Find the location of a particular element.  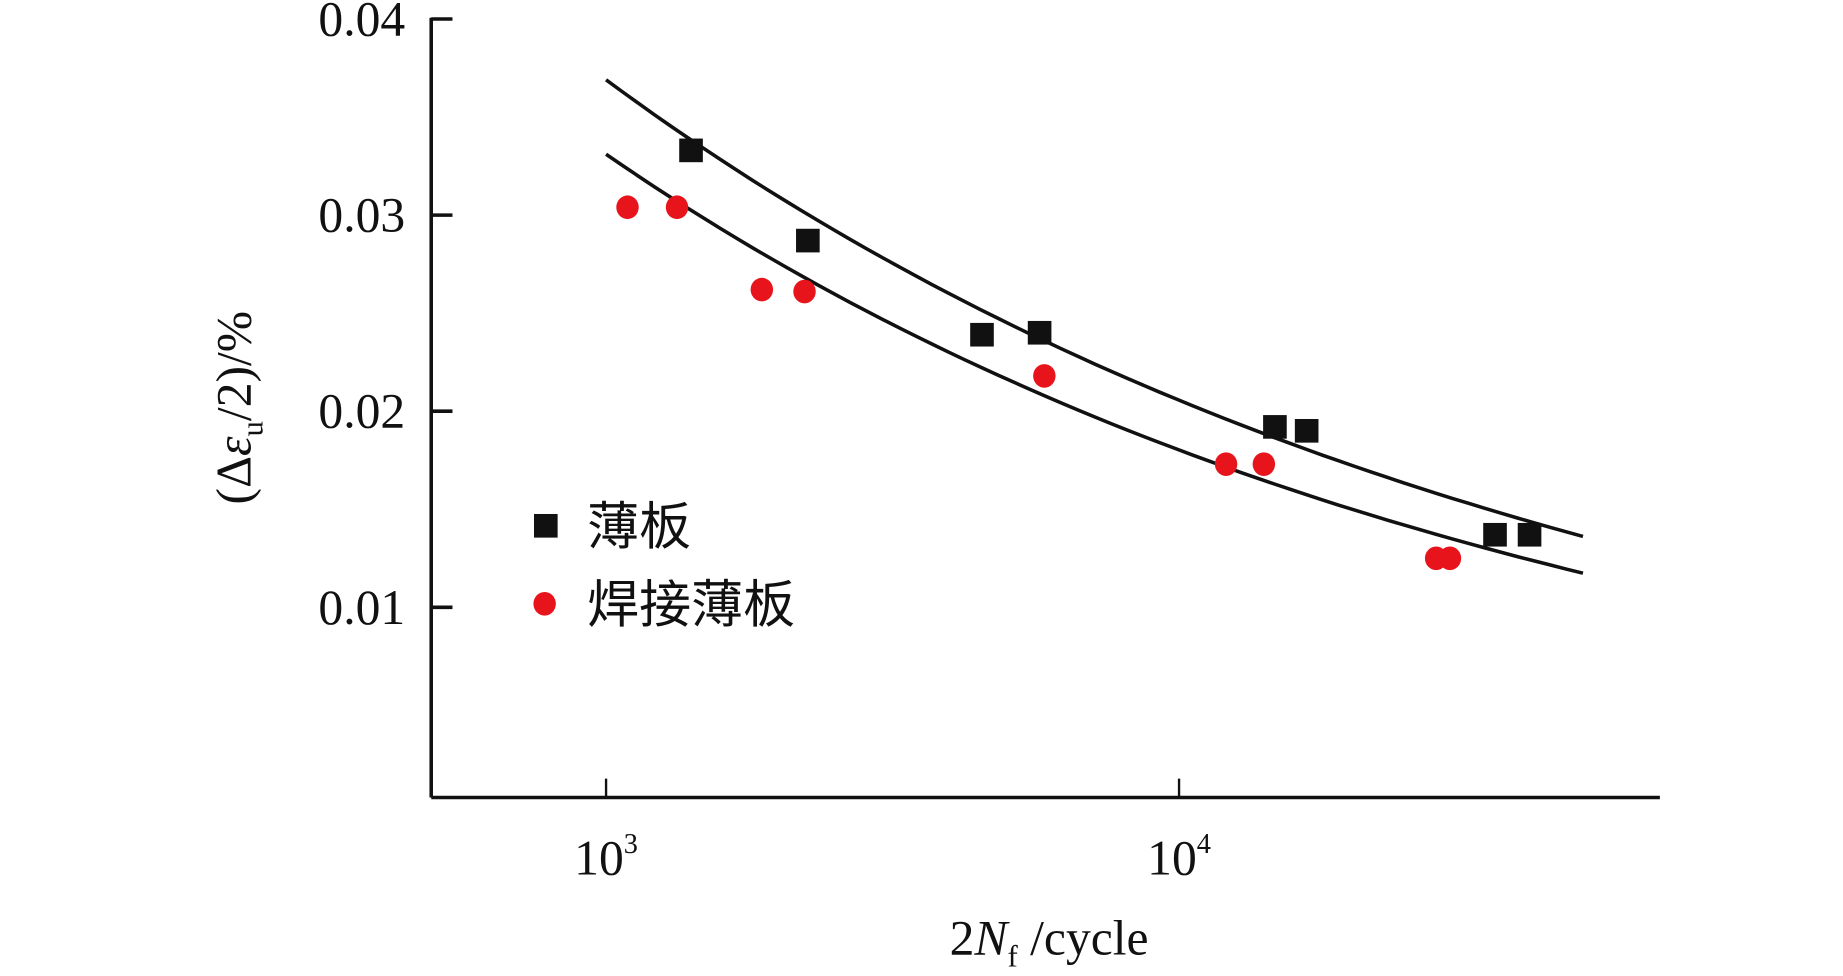

y-tick-label: 0.02 is located at coordinates (361, 411).